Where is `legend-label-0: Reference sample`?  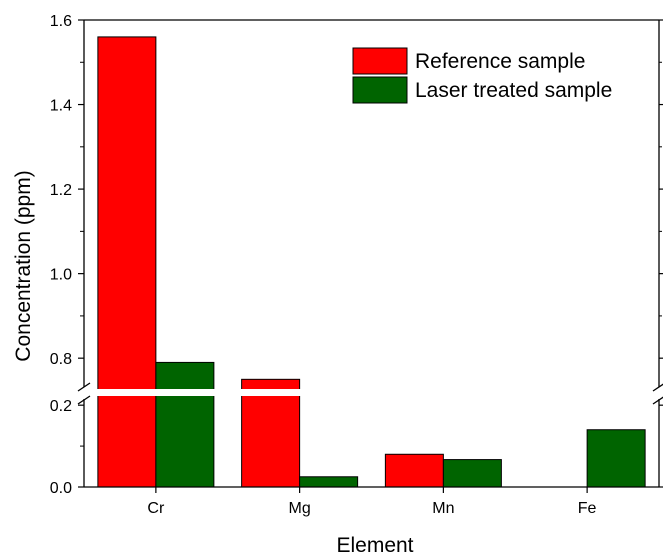 legend-label-0: Reference sample is located at coordinates (500, 61).